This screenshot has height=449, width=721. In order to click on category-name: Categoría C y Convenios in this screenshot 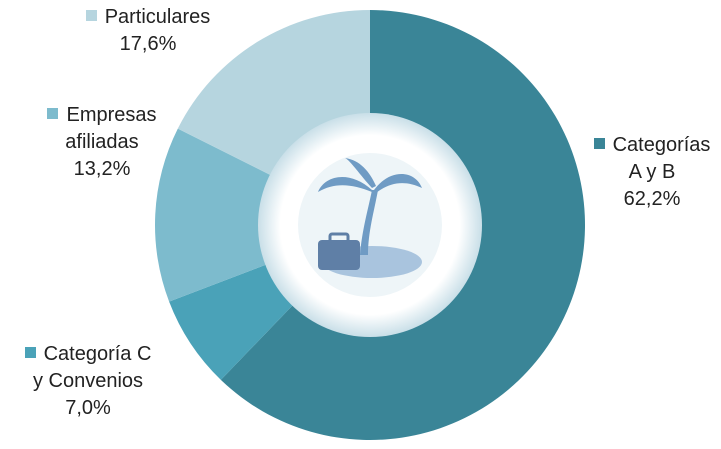, I will do `click(92, 367)`.